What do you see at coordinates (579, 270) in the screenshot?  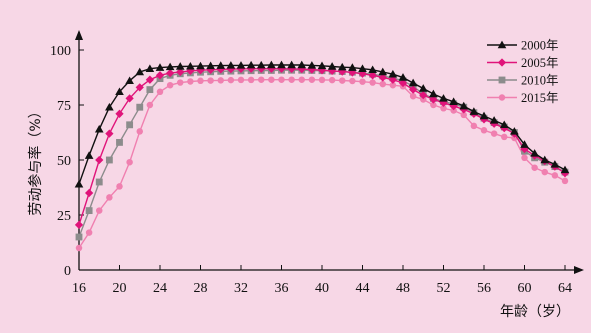 I see `x-axis-arrow` at bounding box center [579, 270].